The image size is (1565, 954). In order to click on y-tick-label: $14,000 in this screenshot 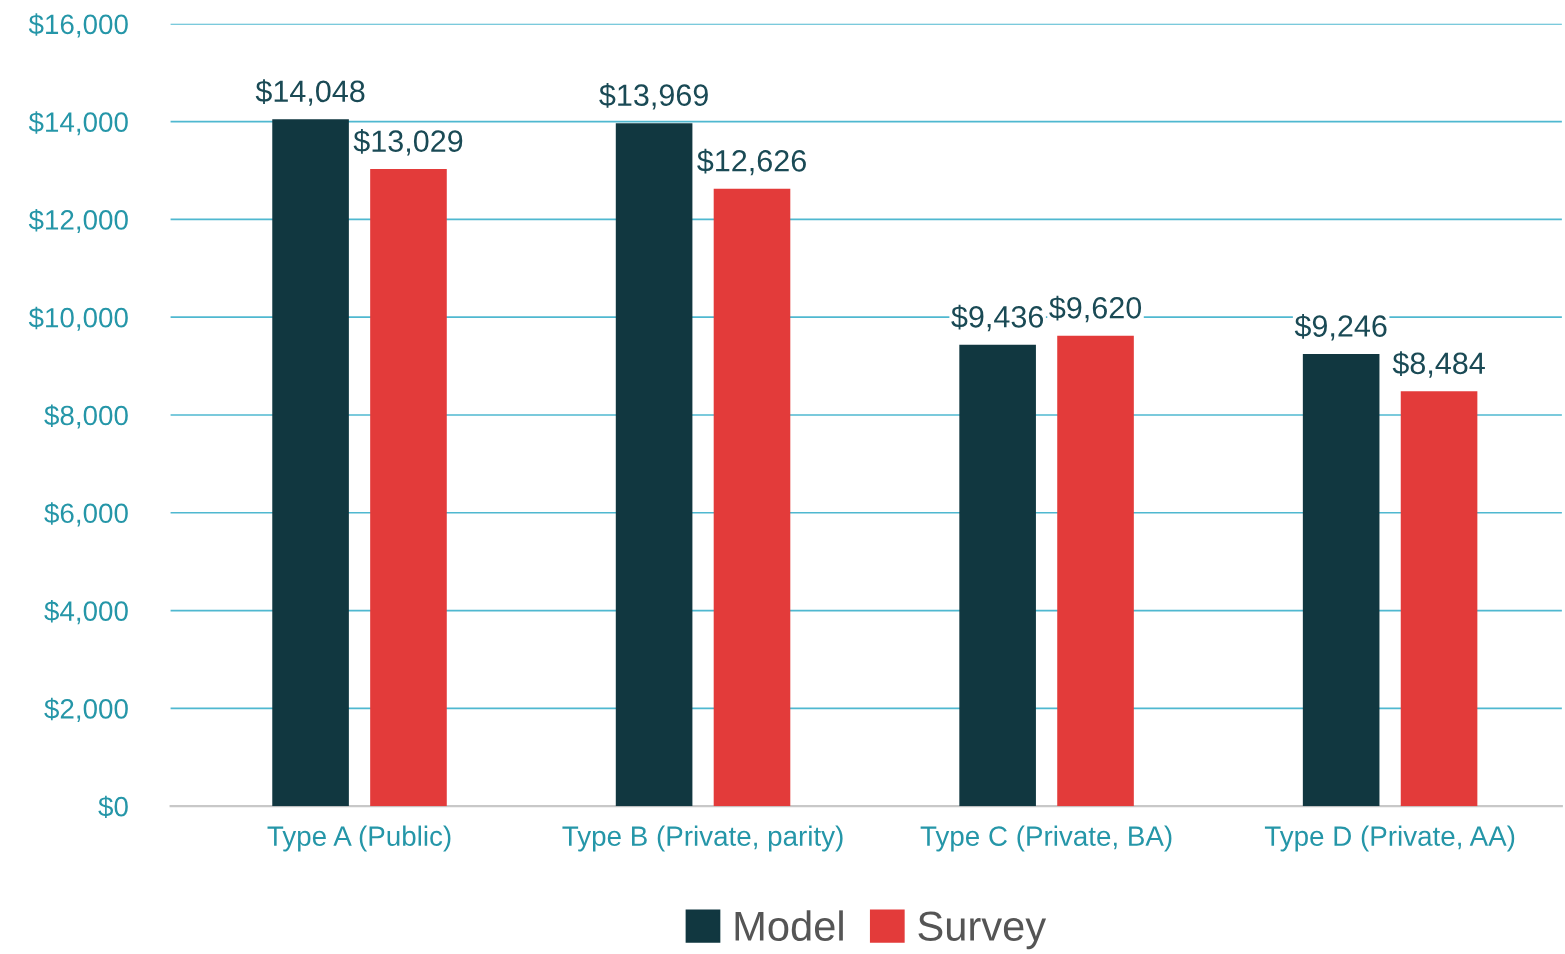, I will do `click(78, 123)`.